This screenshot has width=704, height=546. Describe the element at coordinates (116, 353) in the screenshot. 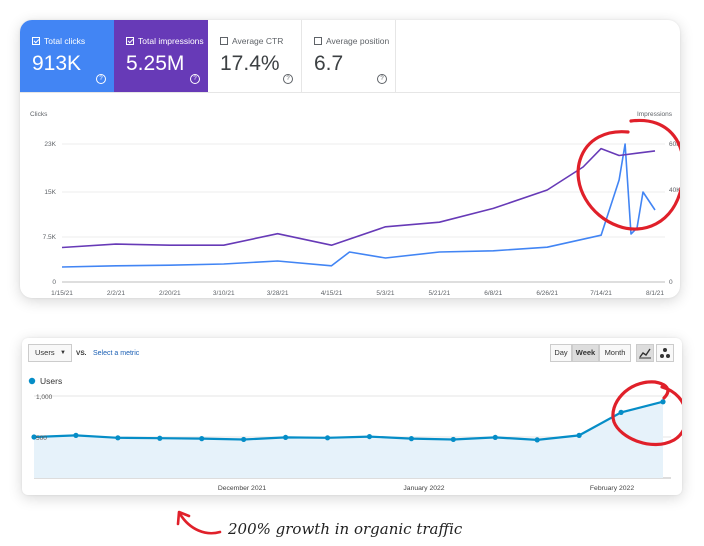

I see `select-metric-link: Select a metric` at that location.